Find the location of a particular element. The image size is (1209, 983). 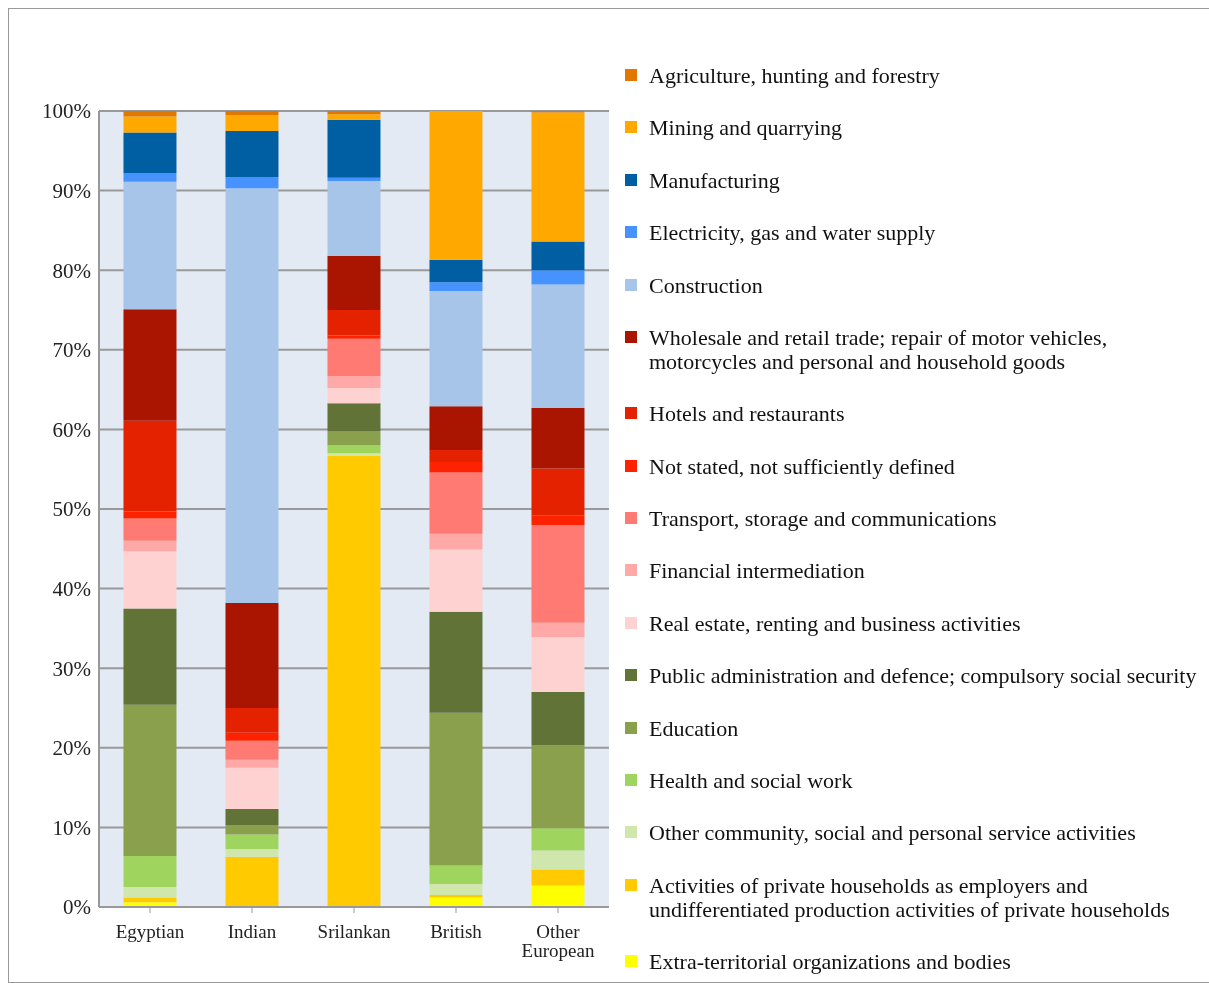

y-tick-label: 70% is located at coordinates (71, 350).